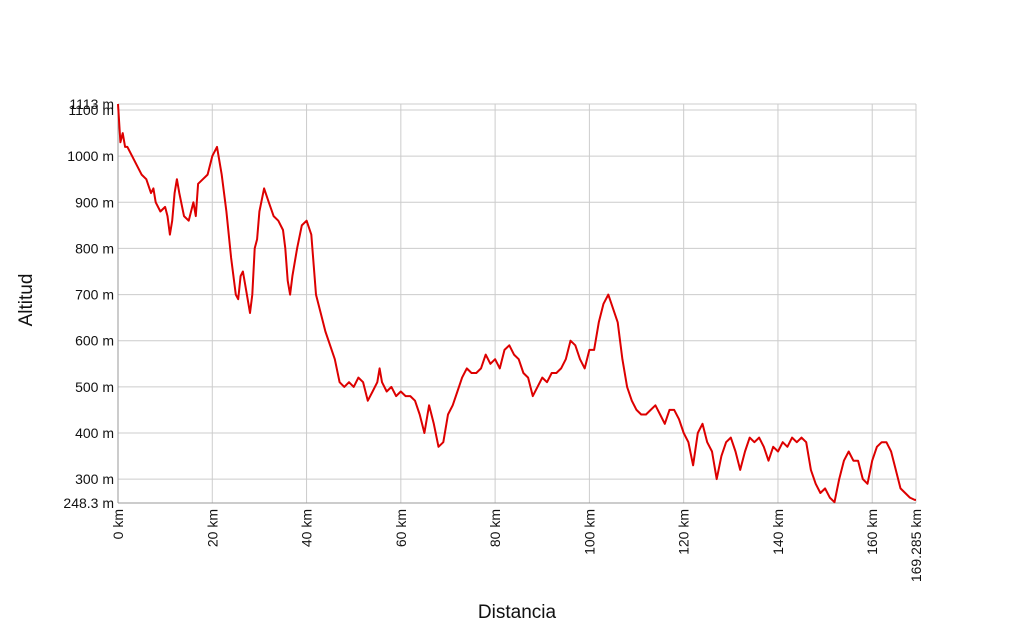  Describe the element at coordinates (90, 156) in the screenshot. I see `y-tick-label: 1000 m` at that location.